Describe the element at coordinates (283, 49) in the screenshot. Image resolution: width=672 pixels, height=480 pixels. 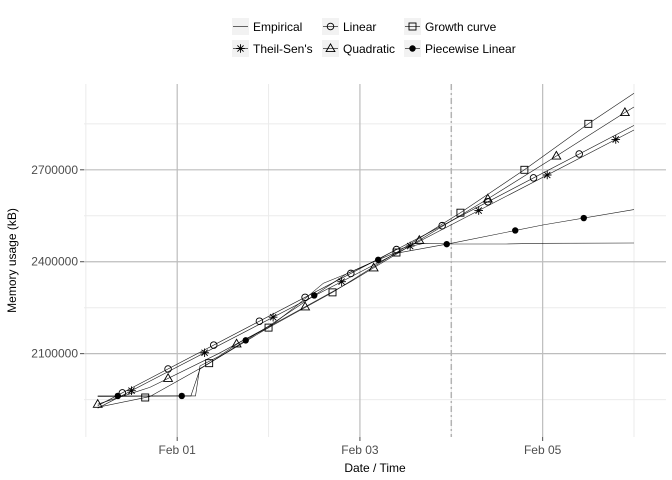
I see `legend-label: Theil-Sen's` at that location.